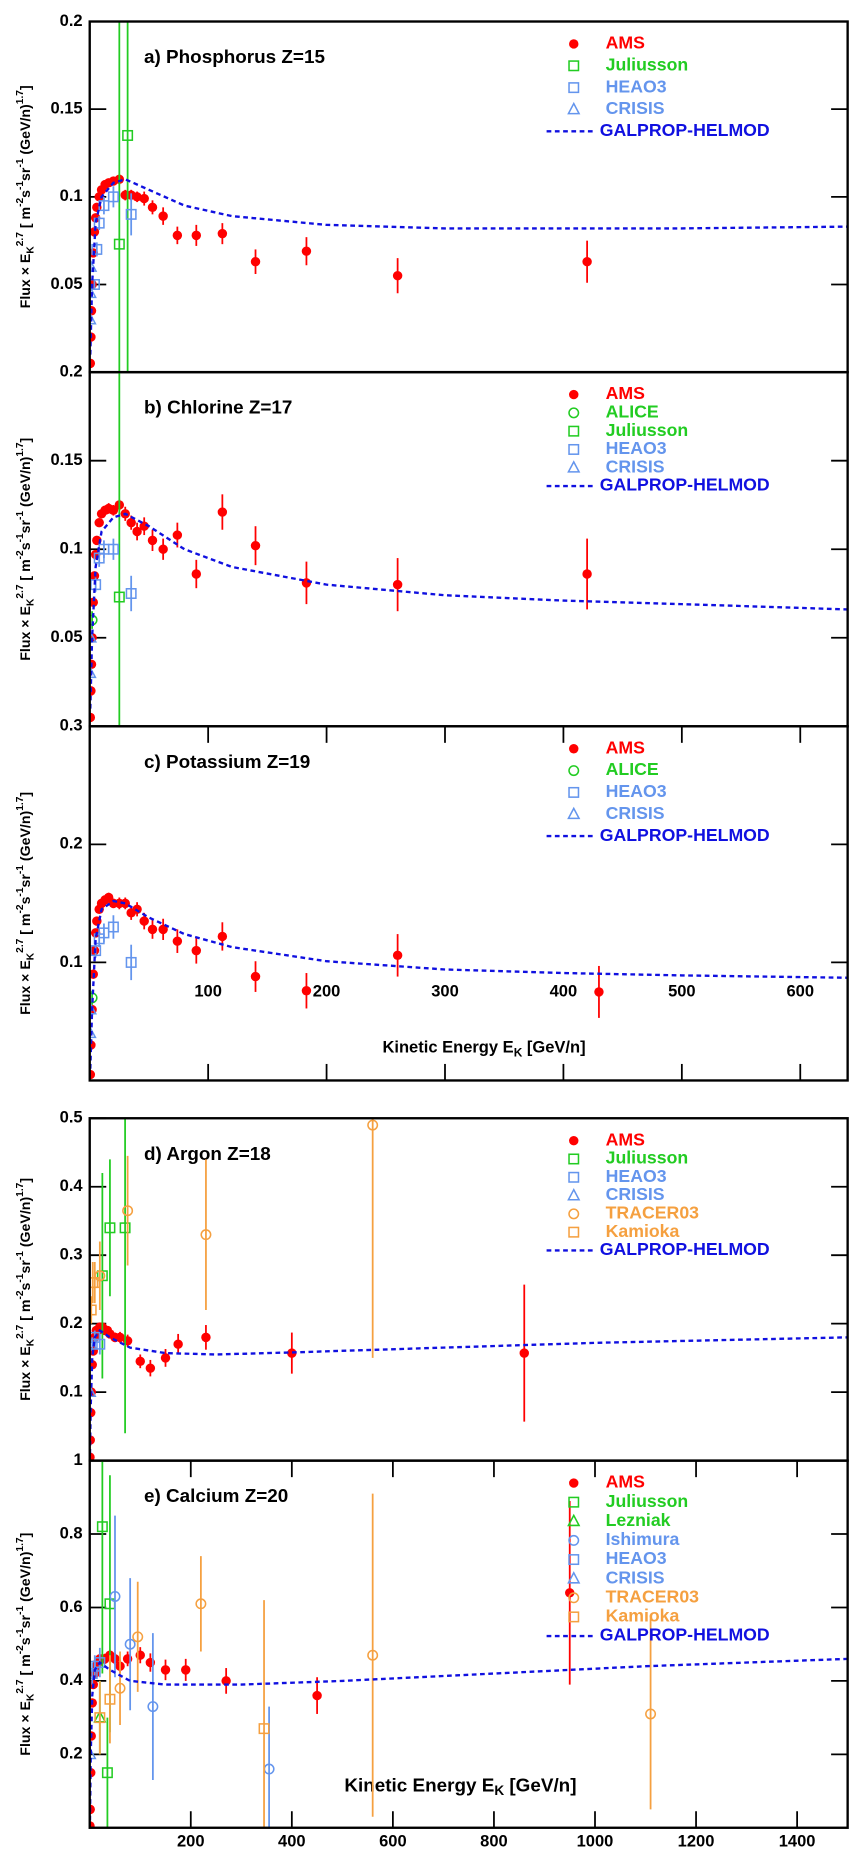 This screenshot has height=1854, width=850. What do you see at coordinates (26, 794) in the screenshot?
I see `label-part: ]` at bounding box center [26, 794].